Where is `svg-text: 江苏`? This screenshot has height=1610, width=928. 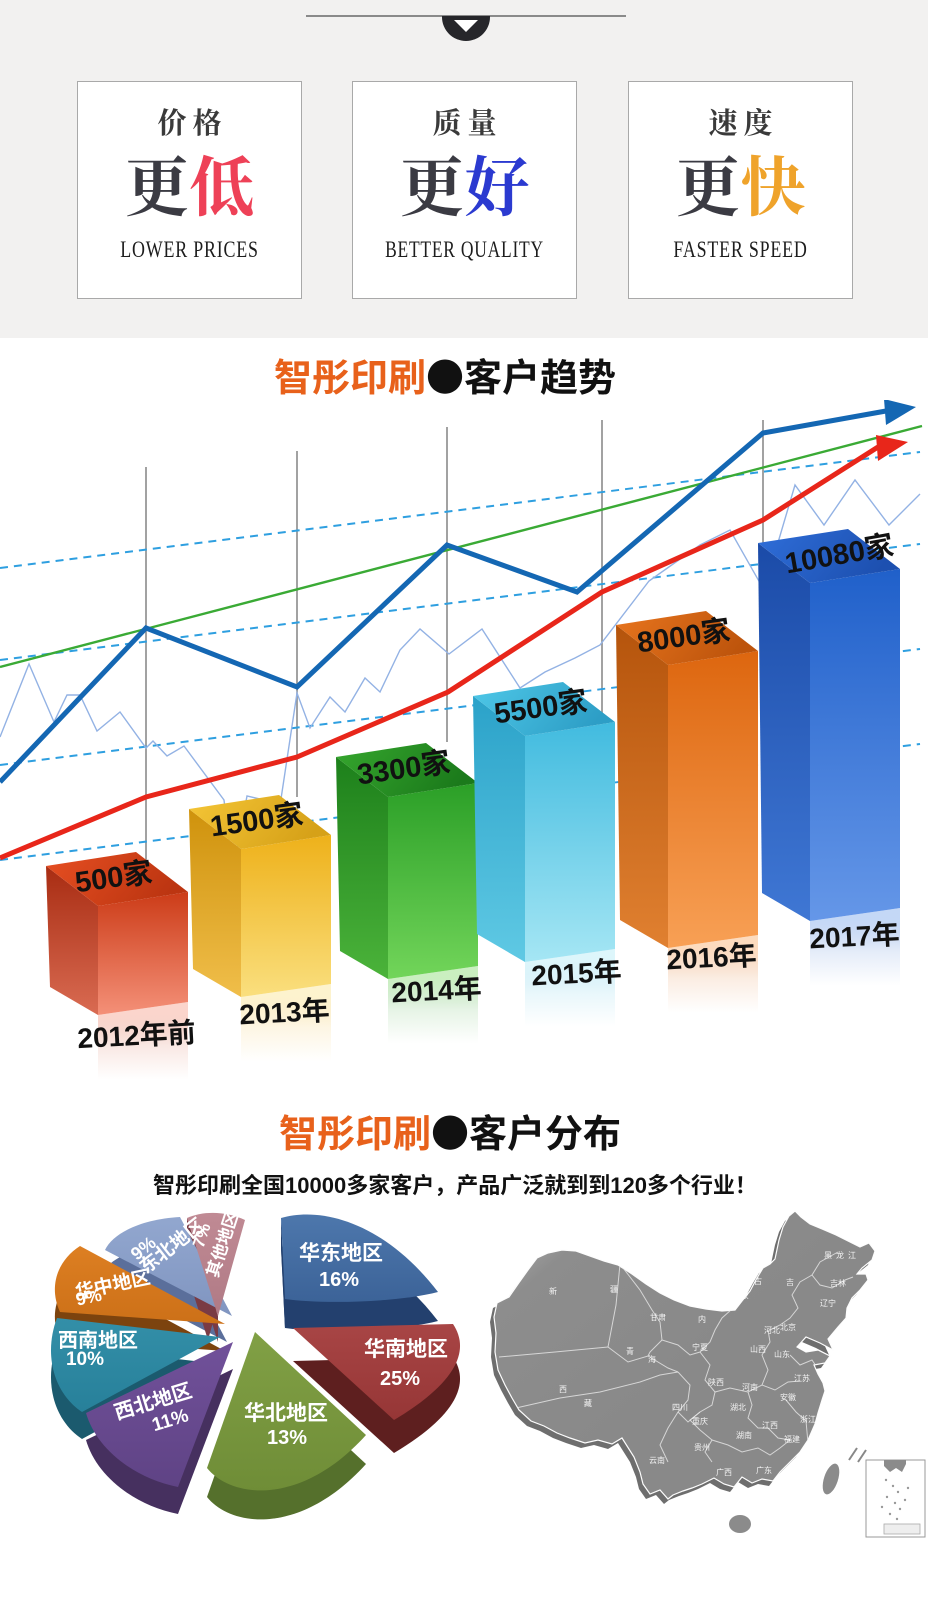 svg-text: 江苏 is located at coordinates (802, 1378).